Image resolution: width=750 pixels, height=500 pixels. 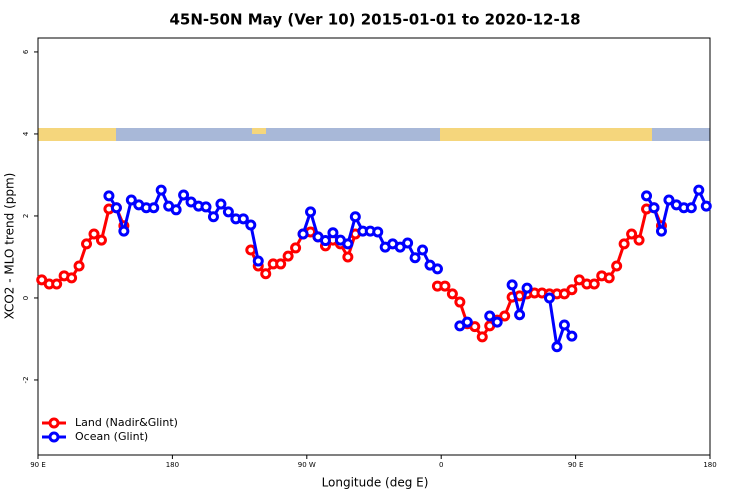 I want to click on x-axis-label: Longitude (deg E), so click(x=375, y=483).